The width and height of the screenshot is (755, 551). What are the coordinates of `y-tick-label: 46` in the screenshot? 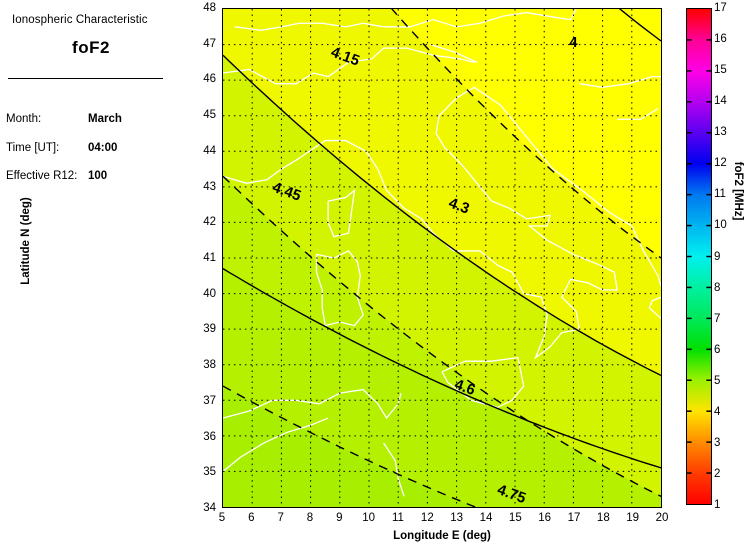 It's located at (209, 79).